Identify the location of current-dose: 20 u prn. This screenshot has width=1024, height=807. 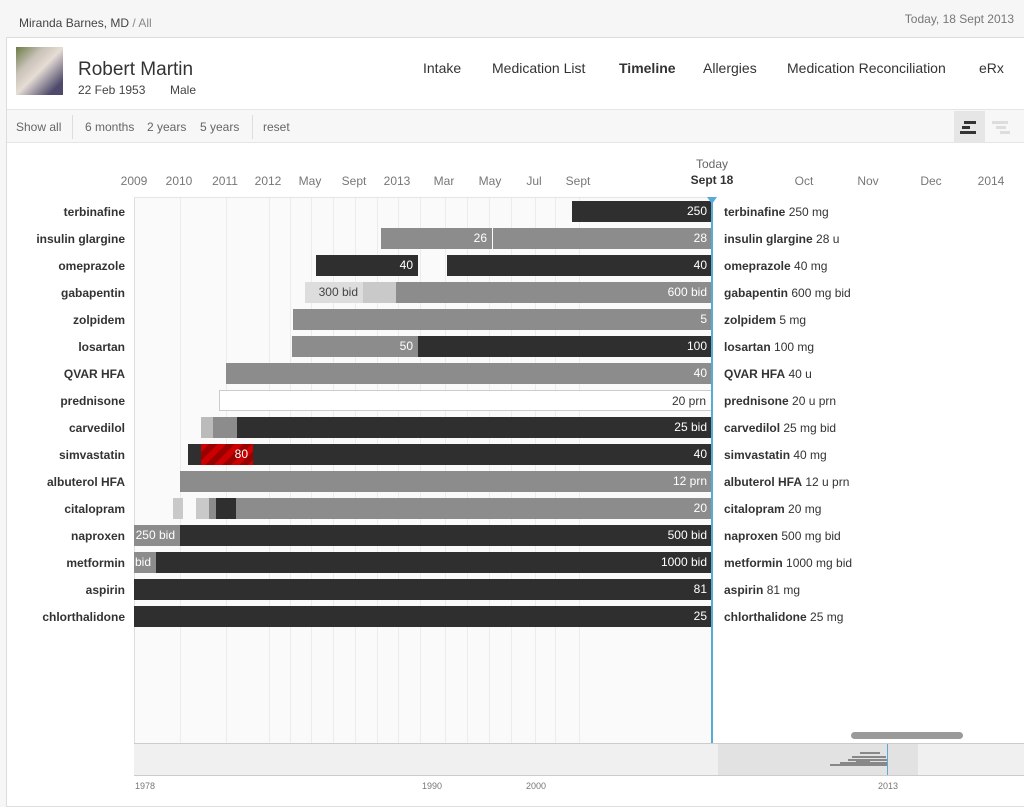
(814, 401).